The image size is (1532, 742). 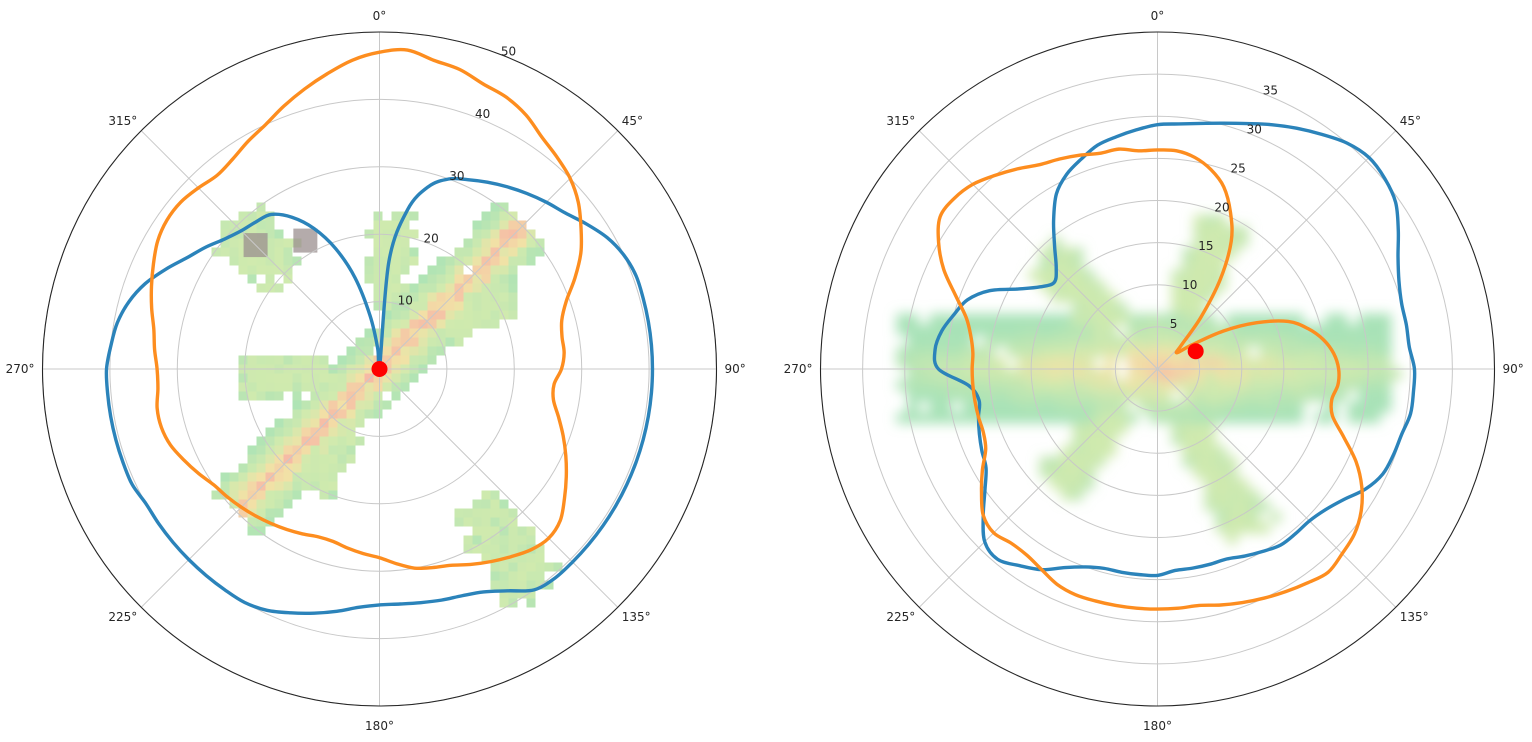 What do you see at coordinates (508, 52) in the screenshot?
I see `r-tick-label: 50` at bounding box center [508, 52].